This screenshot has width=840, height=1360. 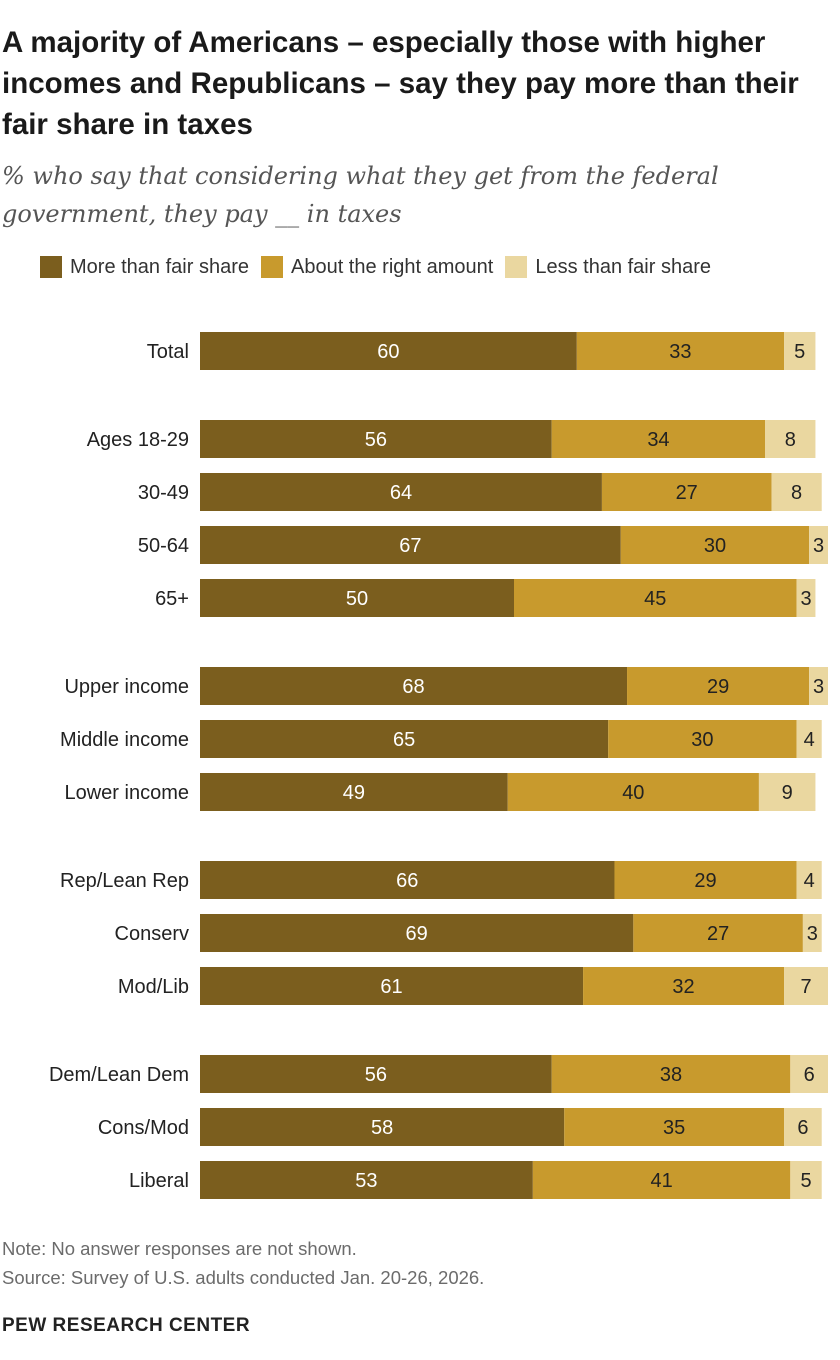 What do you see at coordinates (126, 793) in the screenshot?
I see `row-label: Lower income` at bounding box center [126, 793].